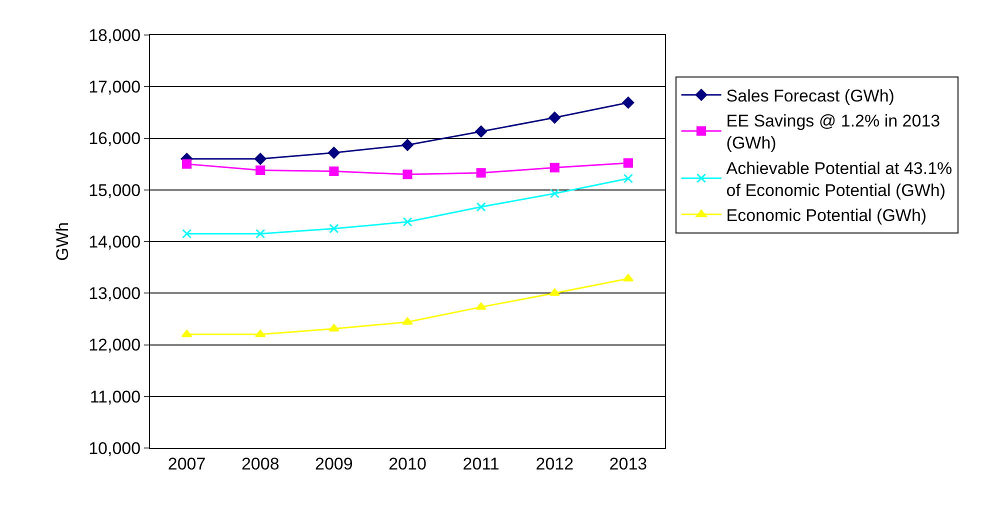 The width and height of the screenshot is (1000, 508). Describe the element at coordinates (810, 96) in the screenshot. I see `legend-label: Sales Forecast (GWh)` at that location.